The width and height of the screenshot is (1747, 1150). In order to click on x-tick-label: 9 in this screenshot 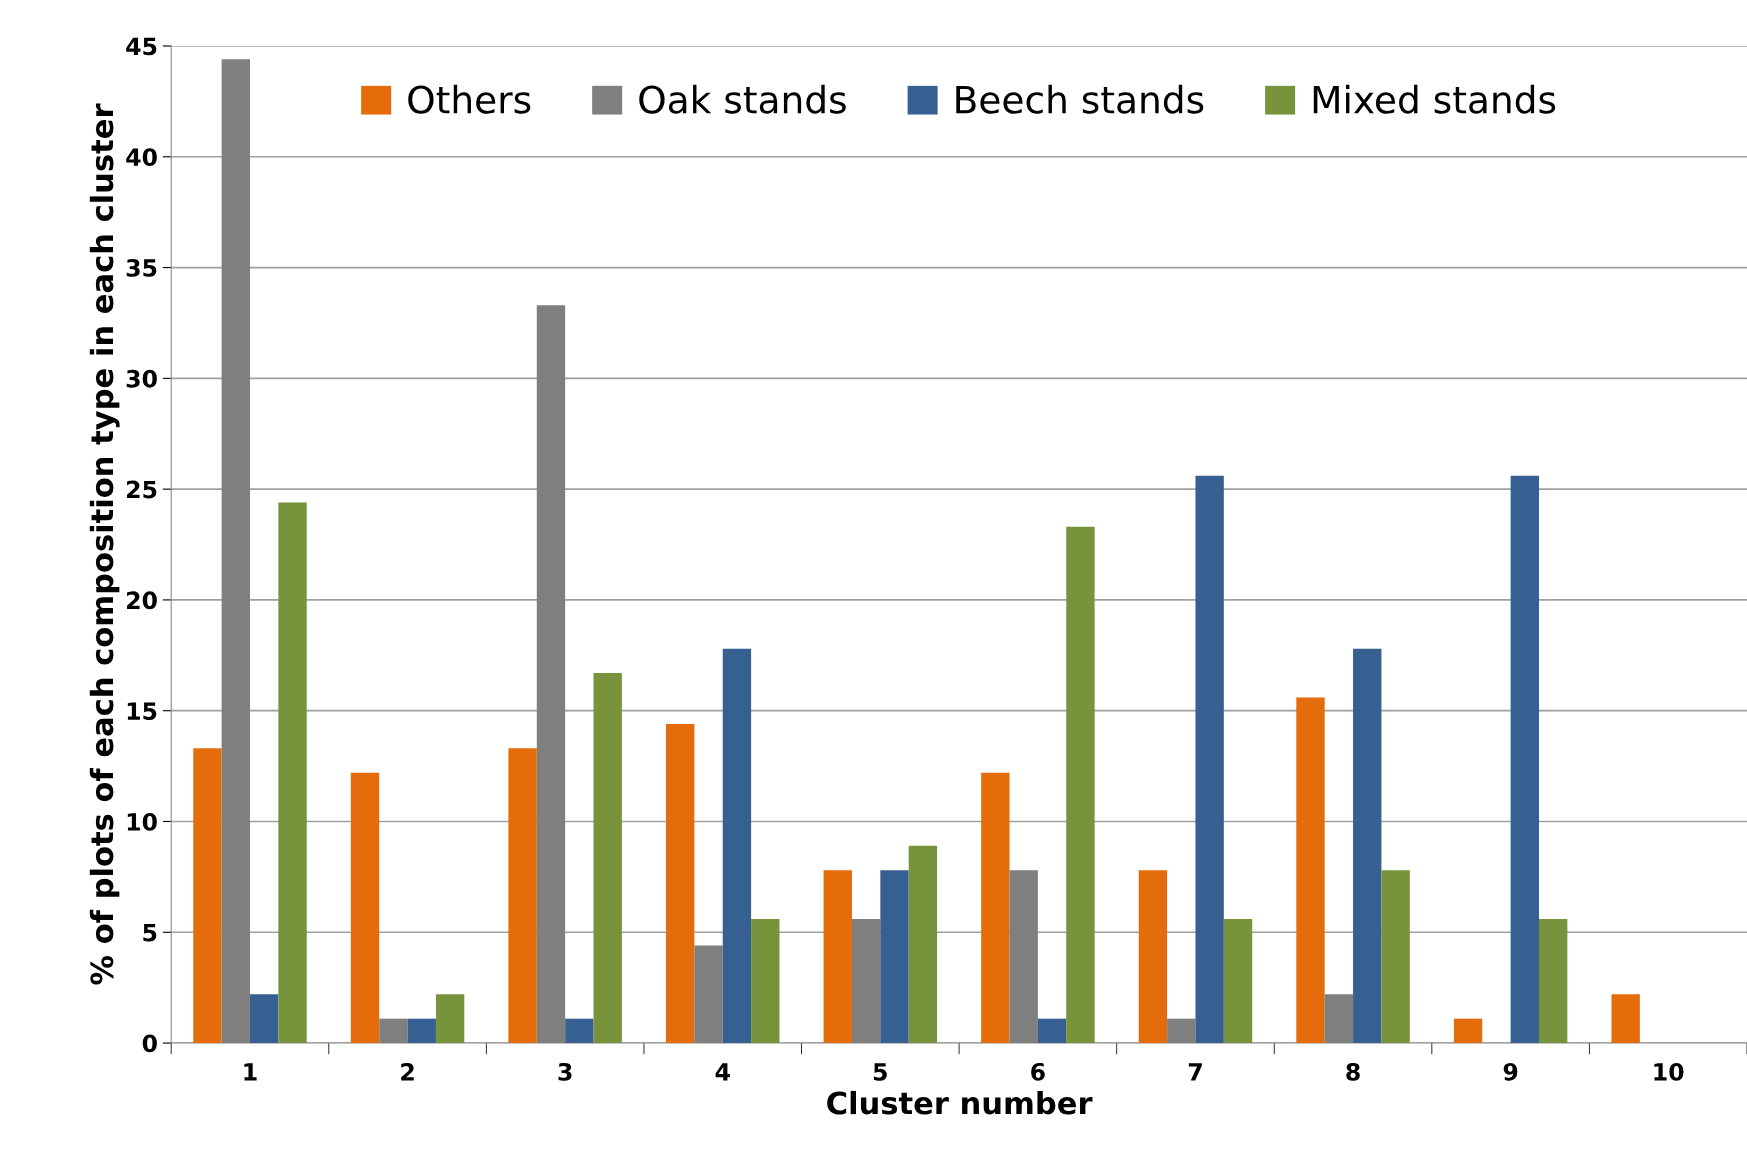, I will do `click(1510, 1071)`.